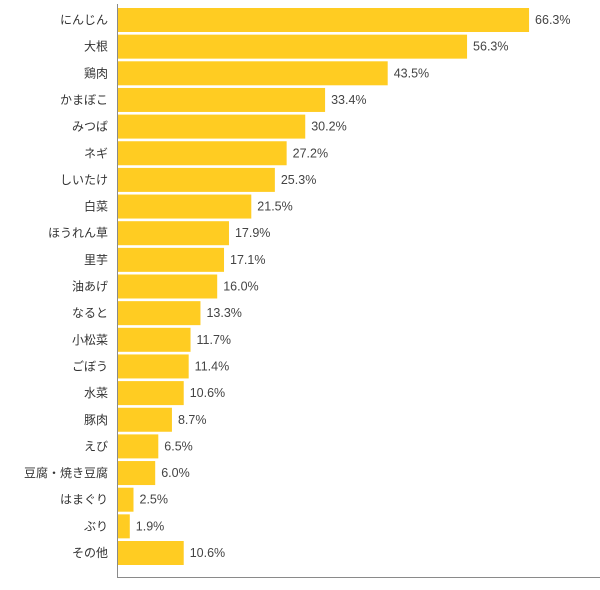  What do you see at coordinates (90, 340) in the screenshot?
I see `category-label-12: 小松菜` at bounding box center [90, 340].